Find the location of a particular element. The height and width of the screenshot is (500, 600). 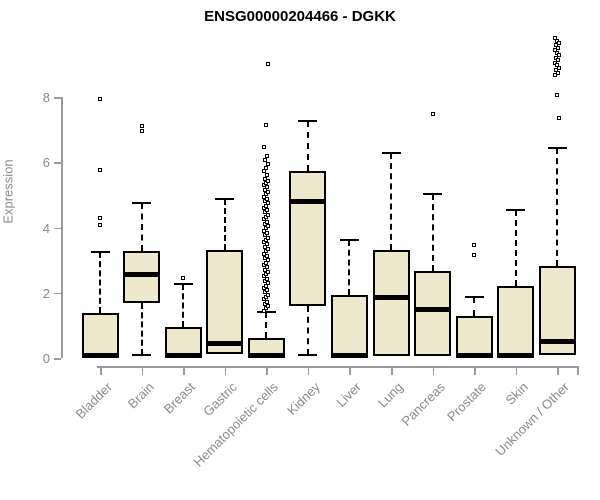

y-tick-label: 0 is located at coordinates (46, 358).